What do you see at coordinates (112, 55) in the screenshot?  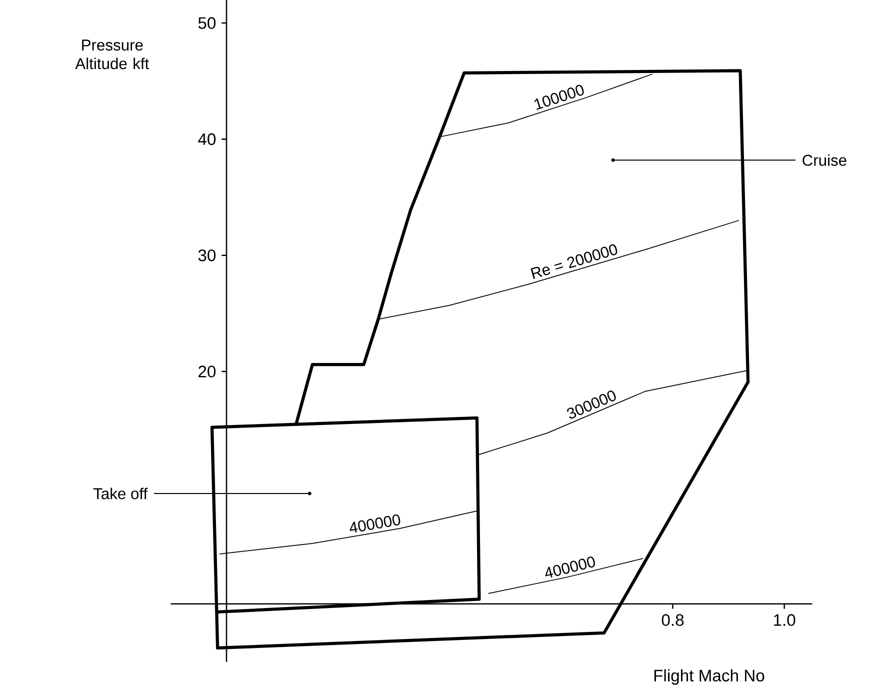 I see `y-axis-title: Pressure Altitude kft` at bounding box center [112, 55].